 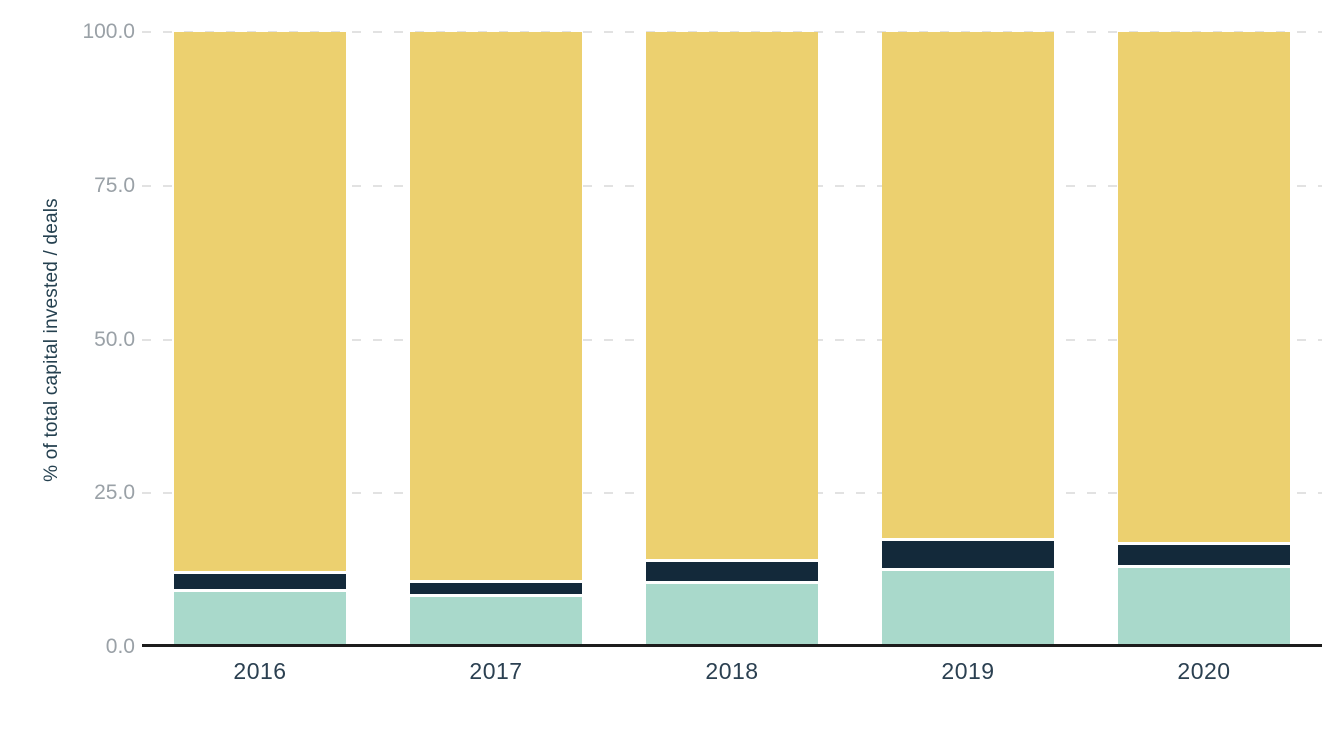 What do you see at coordinates (260, 582) in the screenshot?
I see `bar-2016-dark-navy-middle-segment` at bounding box center [260, 582].